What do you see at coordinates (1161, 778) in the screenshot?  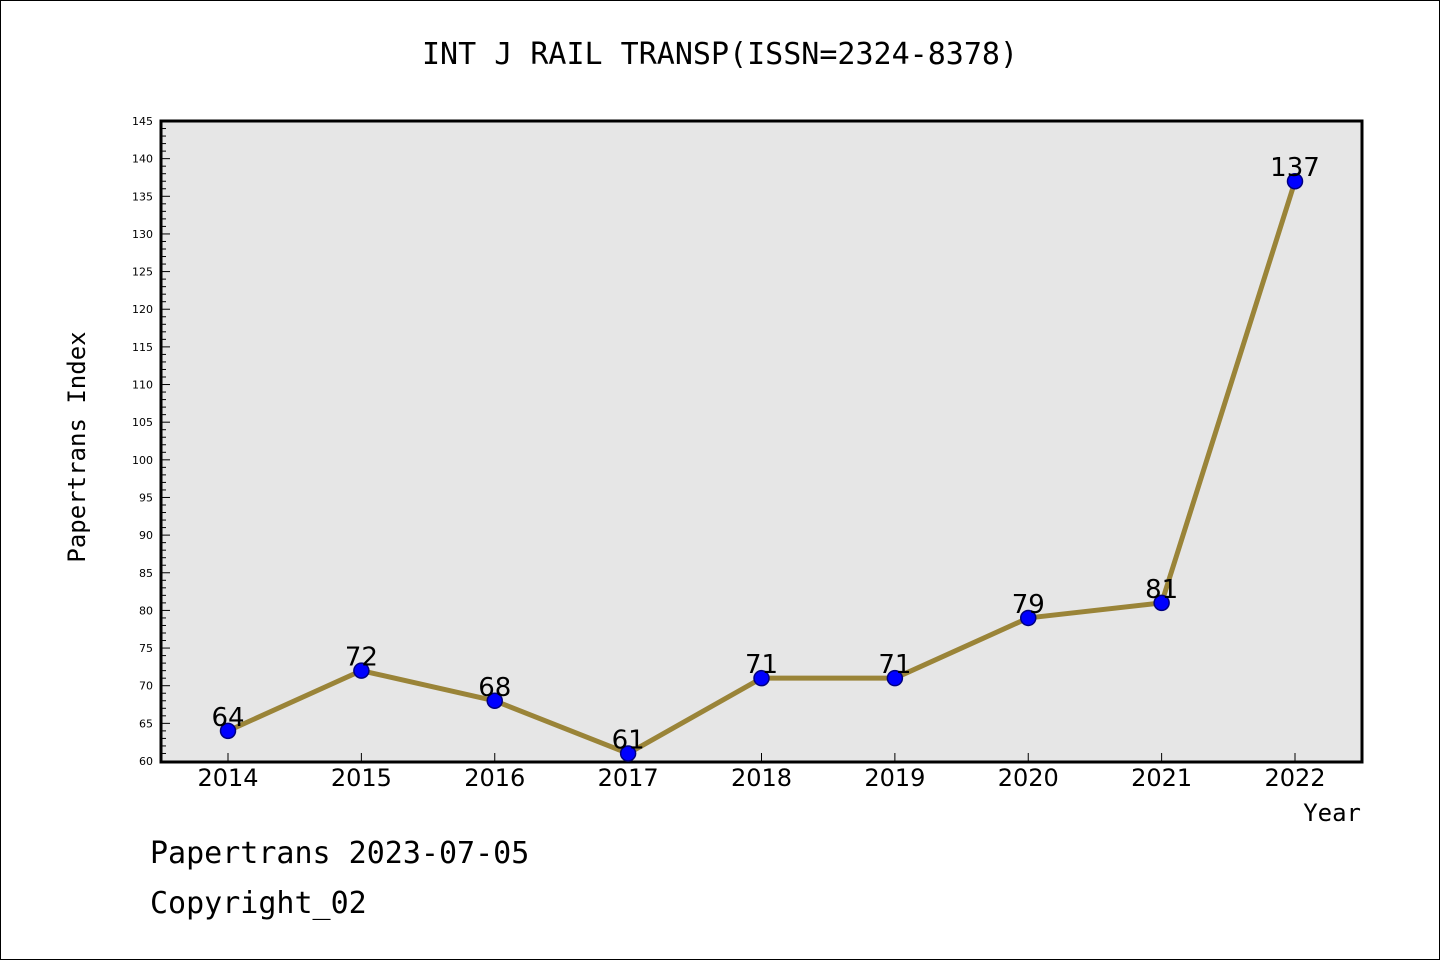 I see `x-tick-label: 2021` at bounding box center [1161, 778].